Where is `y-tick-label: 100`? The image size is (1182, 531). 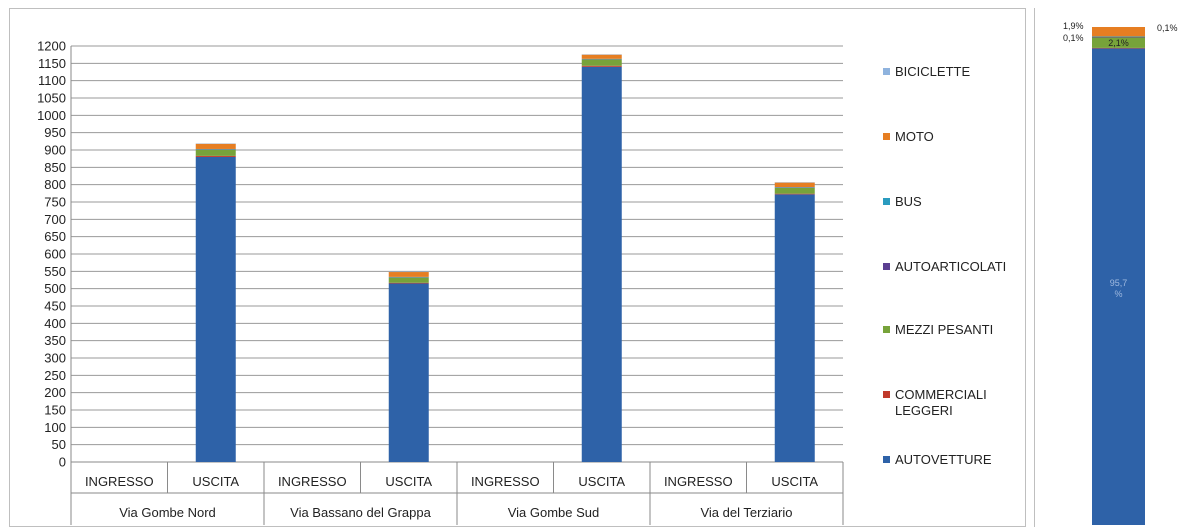 y-tick-label: 100 is located at coordinates (55, 427).